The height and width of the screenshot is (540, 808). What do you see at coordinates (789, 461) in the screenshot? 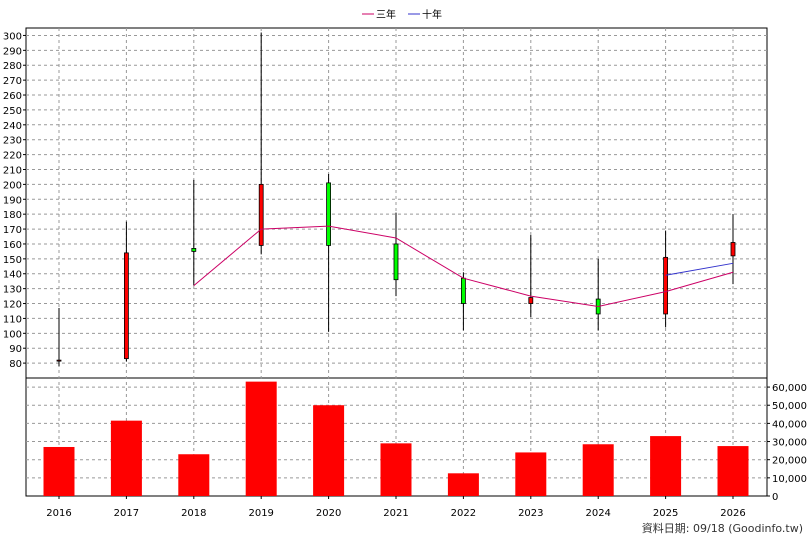
I see `volume-tick-label: 20,000` at bounding box center [789, 461].